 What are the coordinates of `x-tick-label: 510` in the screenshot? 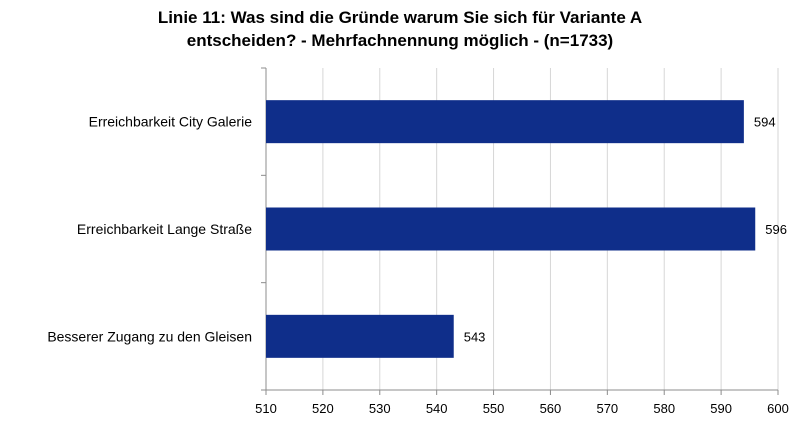 It's located at (266, 408).